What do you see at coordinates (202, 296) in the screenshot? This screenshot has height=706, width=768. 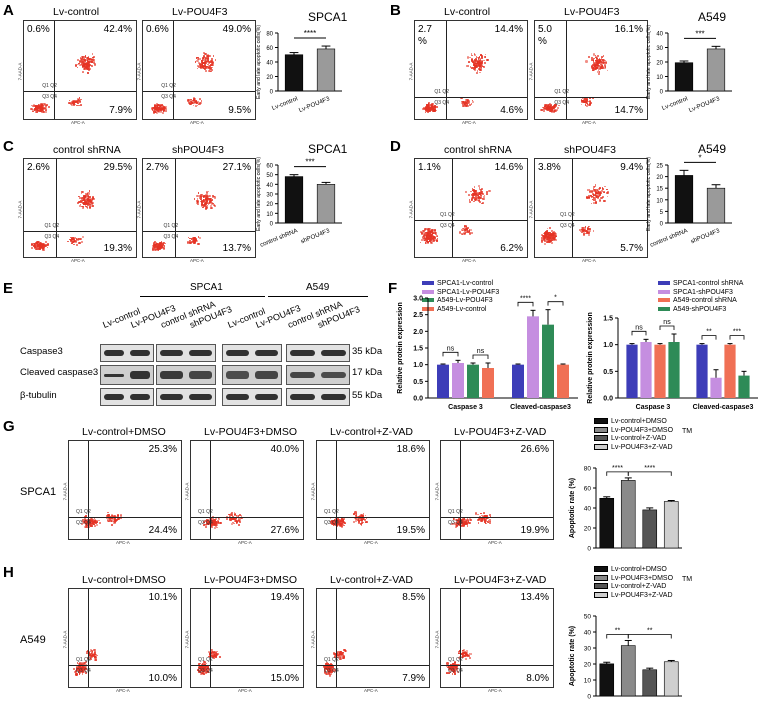 I see `group-line` at bounding box center [202, 296].